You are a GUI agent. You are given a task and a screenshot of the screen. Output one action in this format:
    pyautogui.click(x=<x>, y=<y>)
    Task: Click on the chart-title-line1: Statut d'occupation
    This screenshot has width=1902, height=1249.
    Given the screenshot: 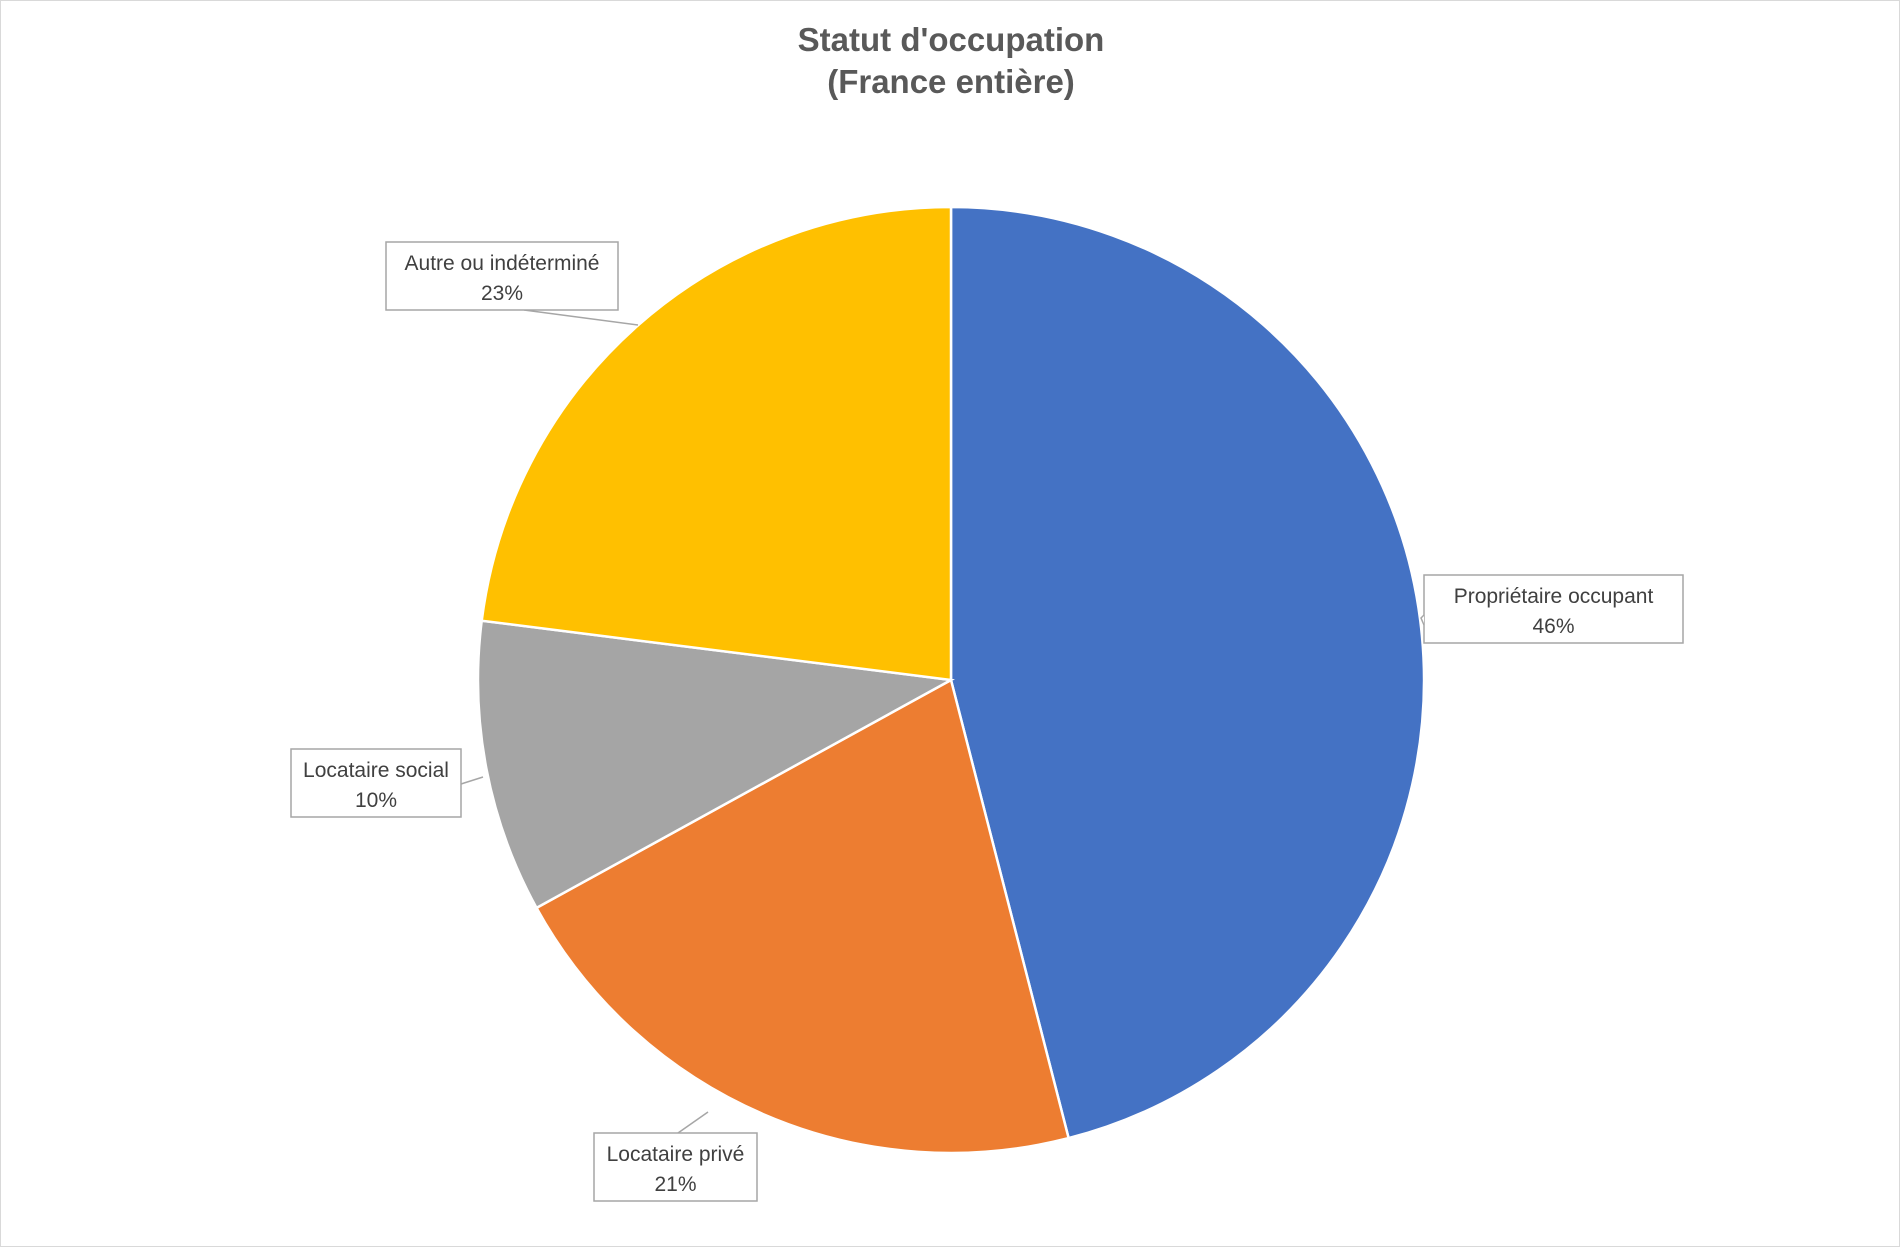 What is the action you would take?
    pyautogui.click(x=951, y=39)
    